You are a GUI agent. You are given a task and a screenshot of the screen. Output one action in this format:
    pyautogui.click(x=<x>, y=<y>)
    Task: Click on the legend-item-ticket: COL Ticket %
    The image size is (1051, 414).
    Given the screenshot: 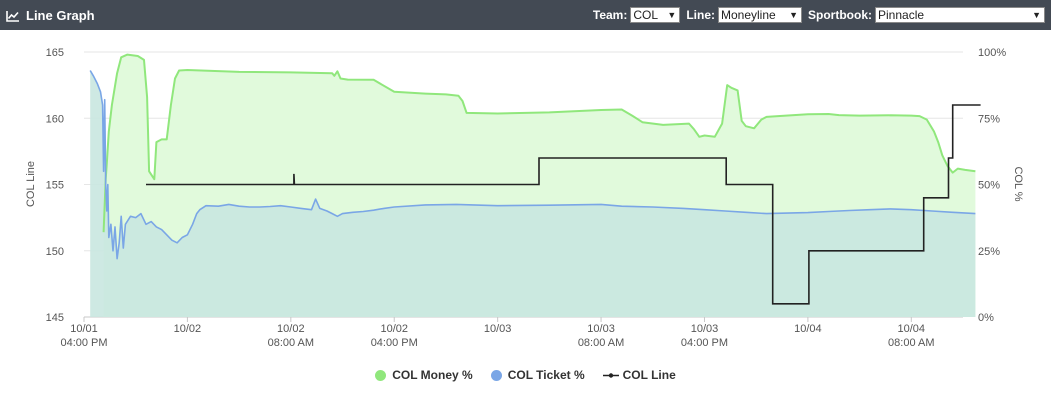 What is the action you would take?
    pyautogui.click(x=537, y=375)
    